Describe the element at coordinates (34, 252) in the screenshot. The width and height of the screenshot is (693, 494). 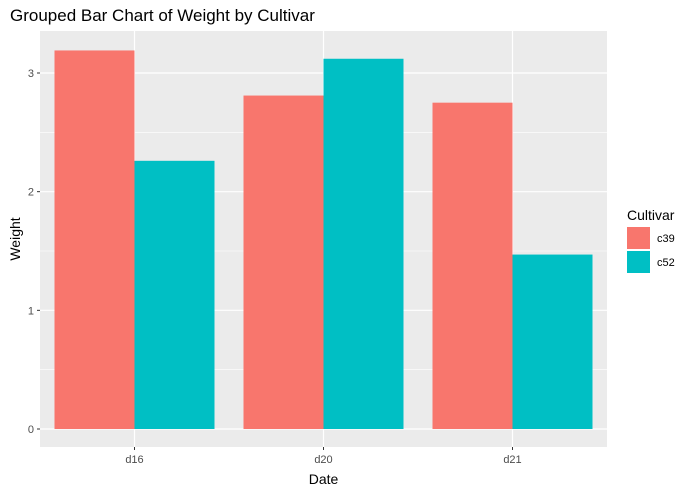
I see `y-axis-ticks: 0 1 2 3` at that location.